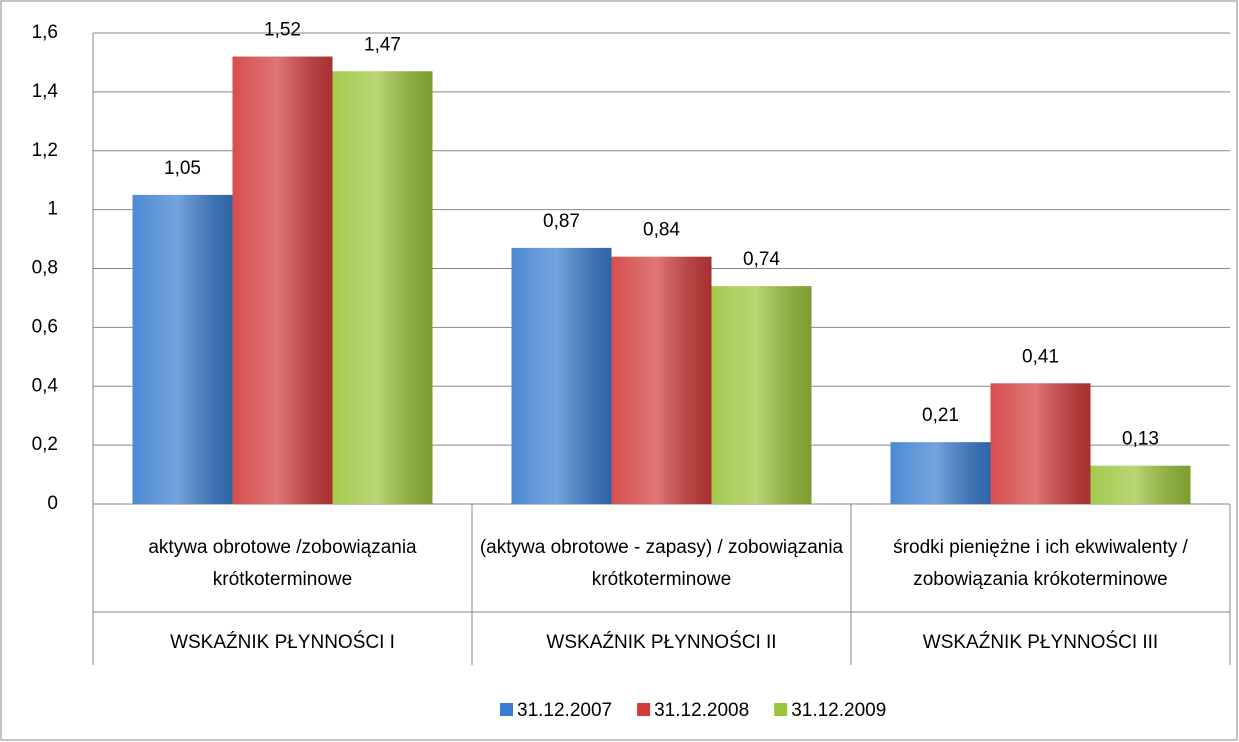 The width and height of the screenshot is (1239, 742). What do you see at coordinates (1040, 356) in the screenshot?
I see `value-label: 0,41` at bounding box center [1040, 356].